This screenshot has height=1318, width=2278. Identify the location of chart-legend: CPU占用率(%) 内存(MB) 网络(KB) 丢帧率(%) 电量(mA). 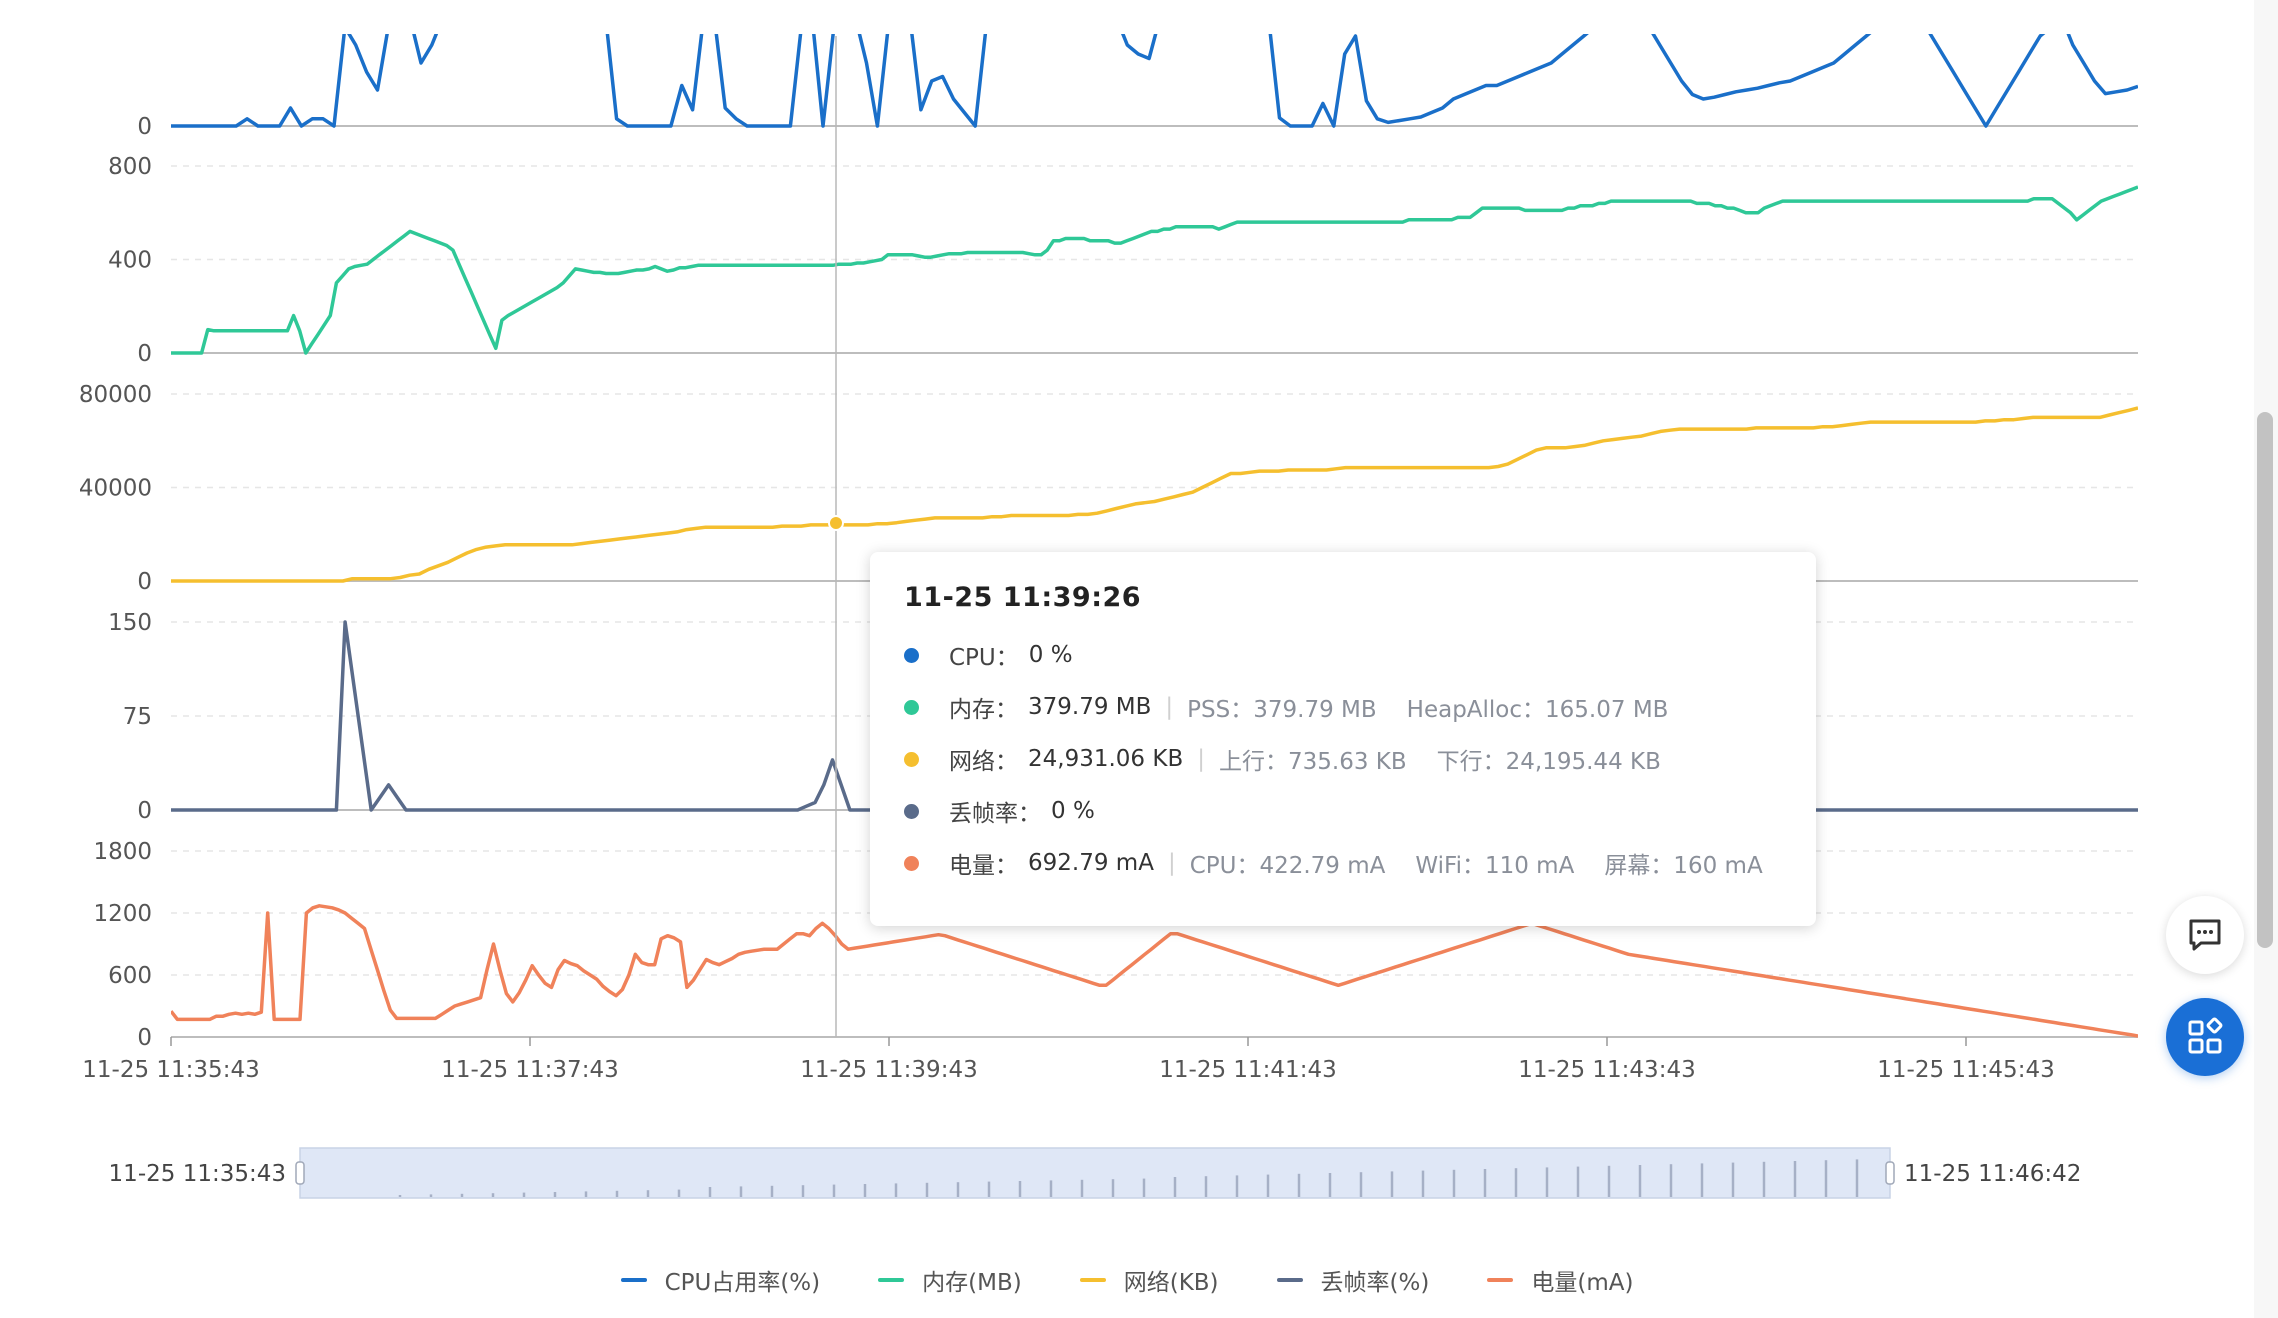
(1127, 1280).